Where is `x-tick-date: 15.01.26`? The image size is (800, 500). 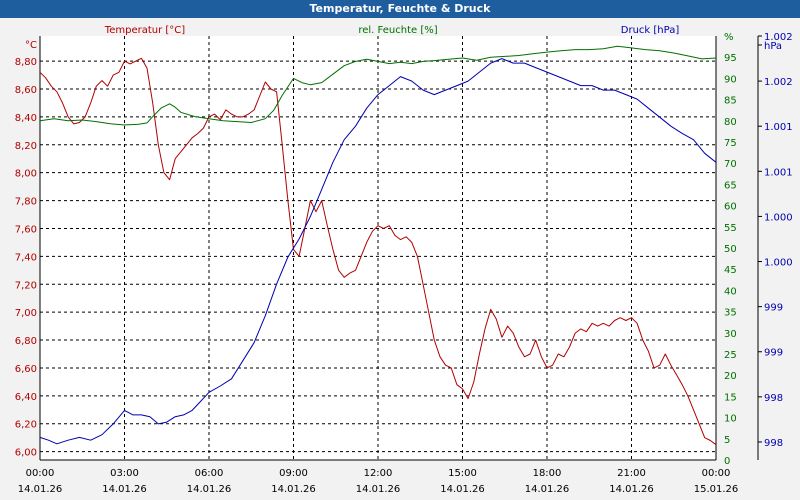 x-tick-date: 15.01.26 is located at coordinates (716, 489).